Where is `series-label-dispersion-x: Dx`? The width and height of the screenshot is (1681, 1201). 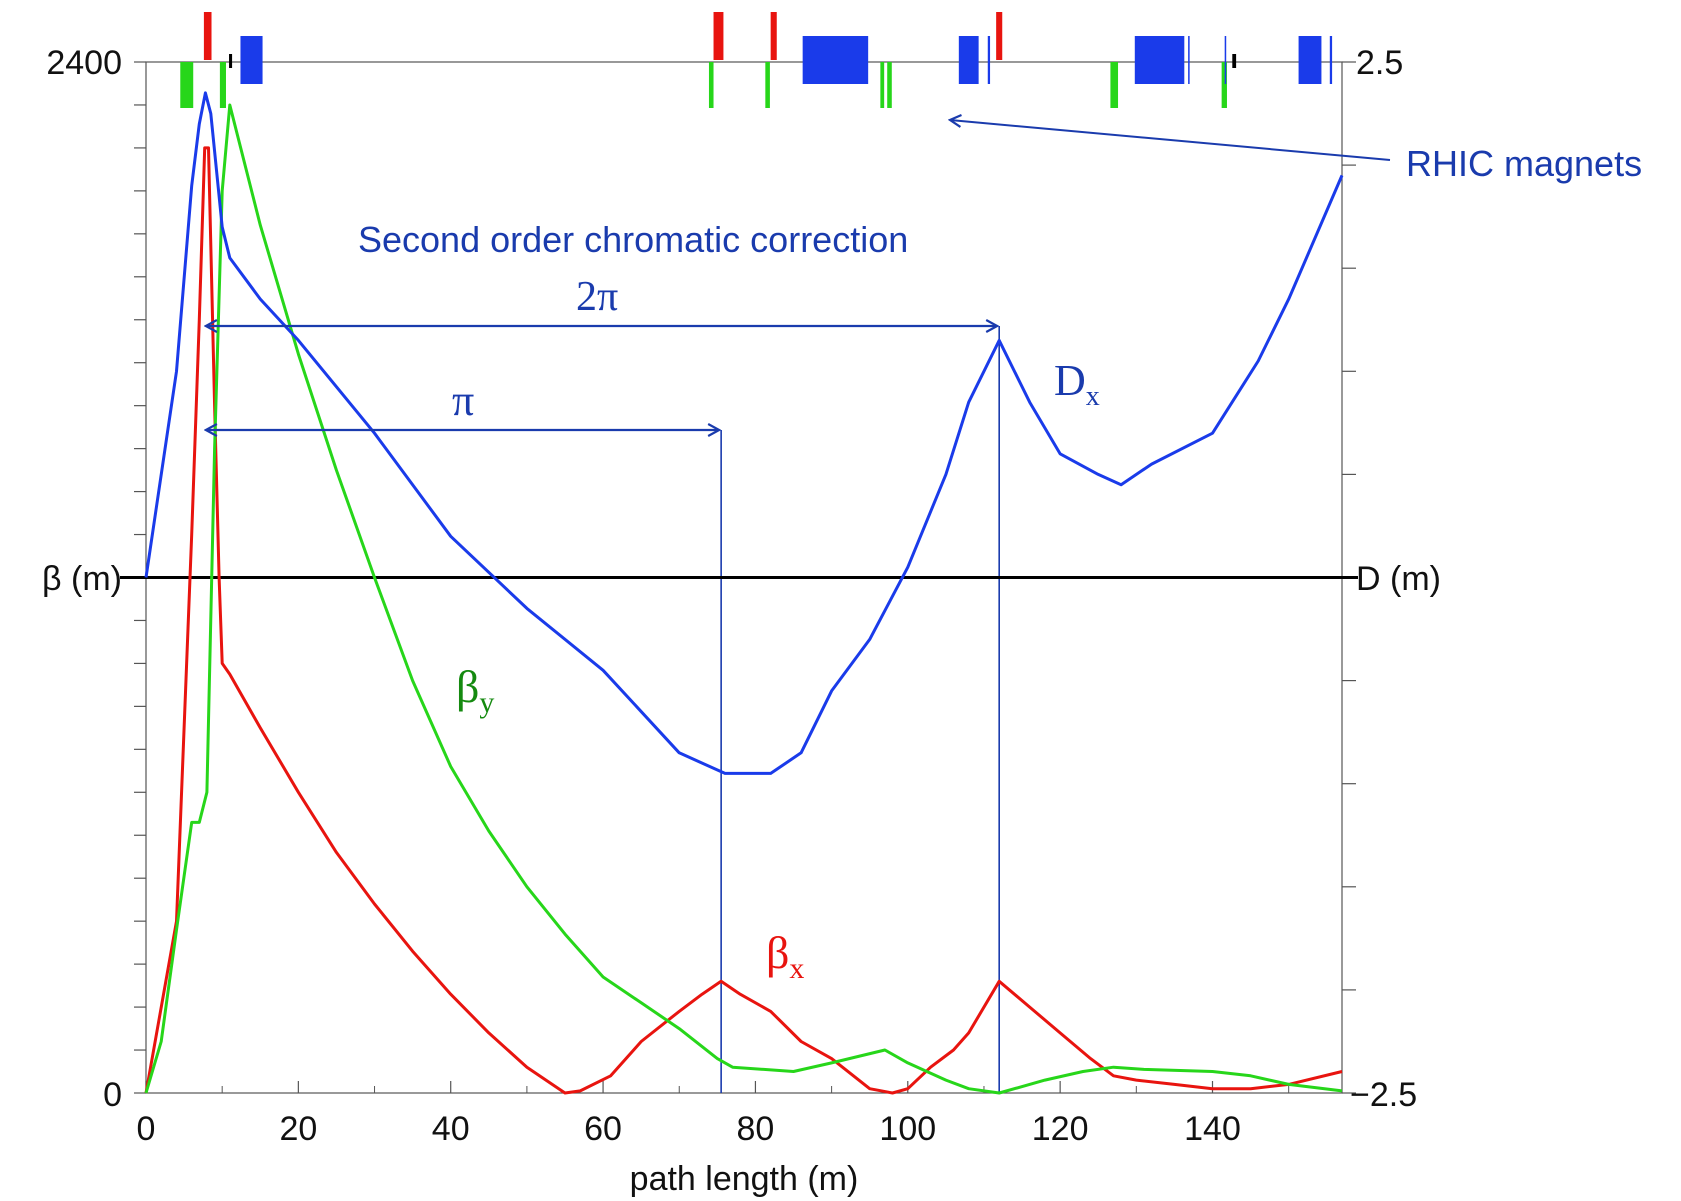 series-label-dispersion-x: Dx is located at coordinates (1077, 384).